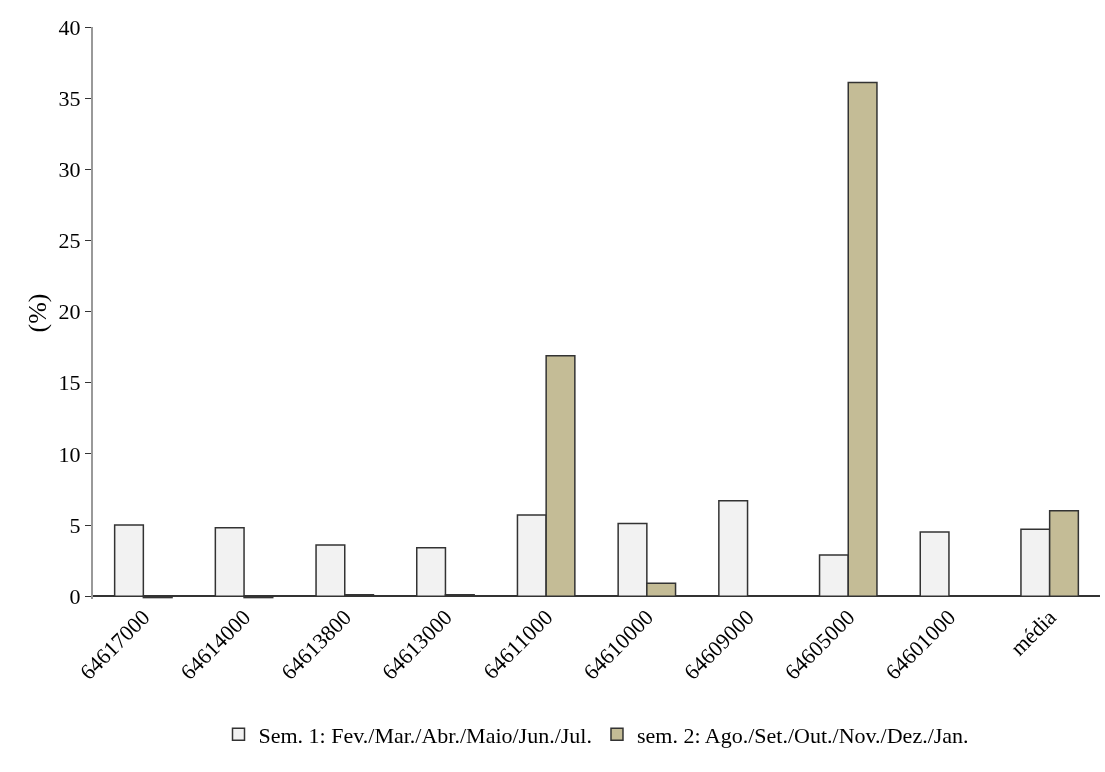 The width and height of the screenshot is (1105, 772). Describe the element at coordinates (75, 596) in the screenshot. I see `y-tick-label: 0` at that location.